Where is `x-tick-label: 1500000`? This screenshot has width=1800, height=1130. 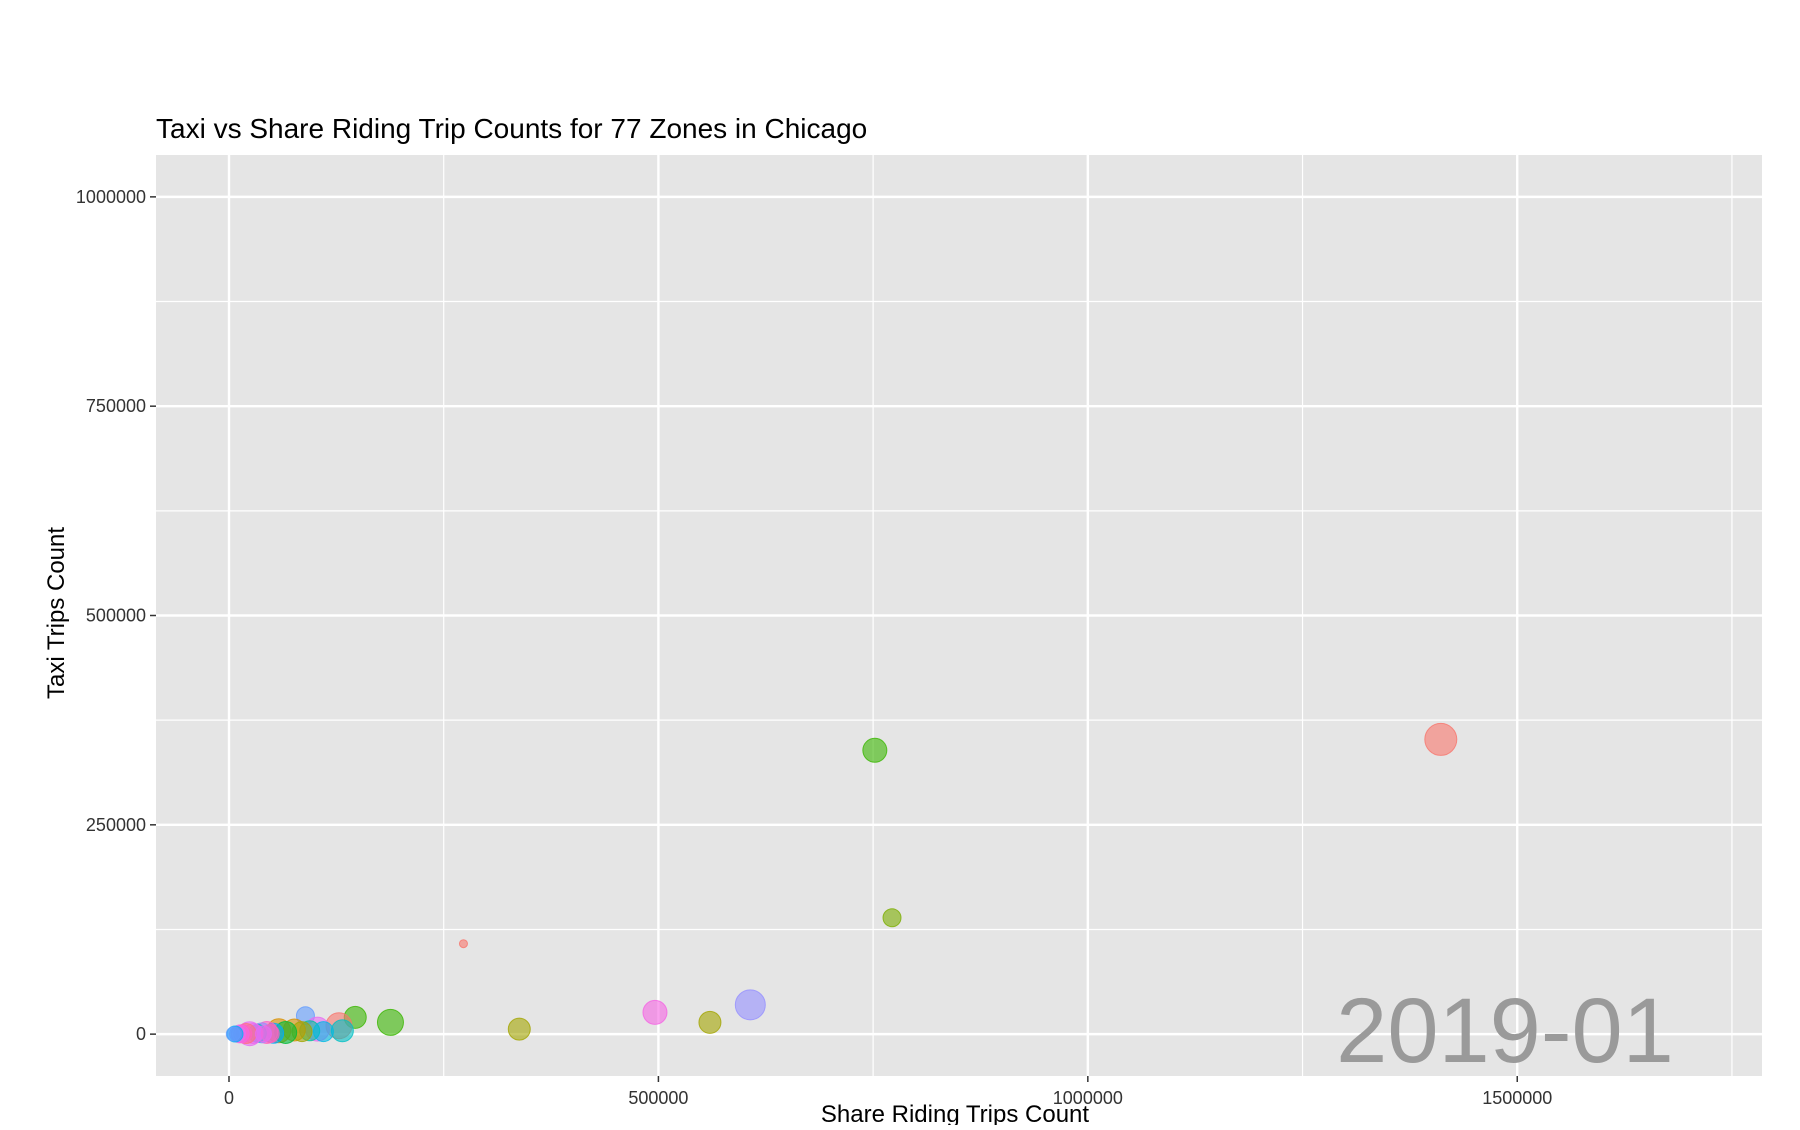
x-tick-label: 1500000 is located at coordinates (1517, 1098).